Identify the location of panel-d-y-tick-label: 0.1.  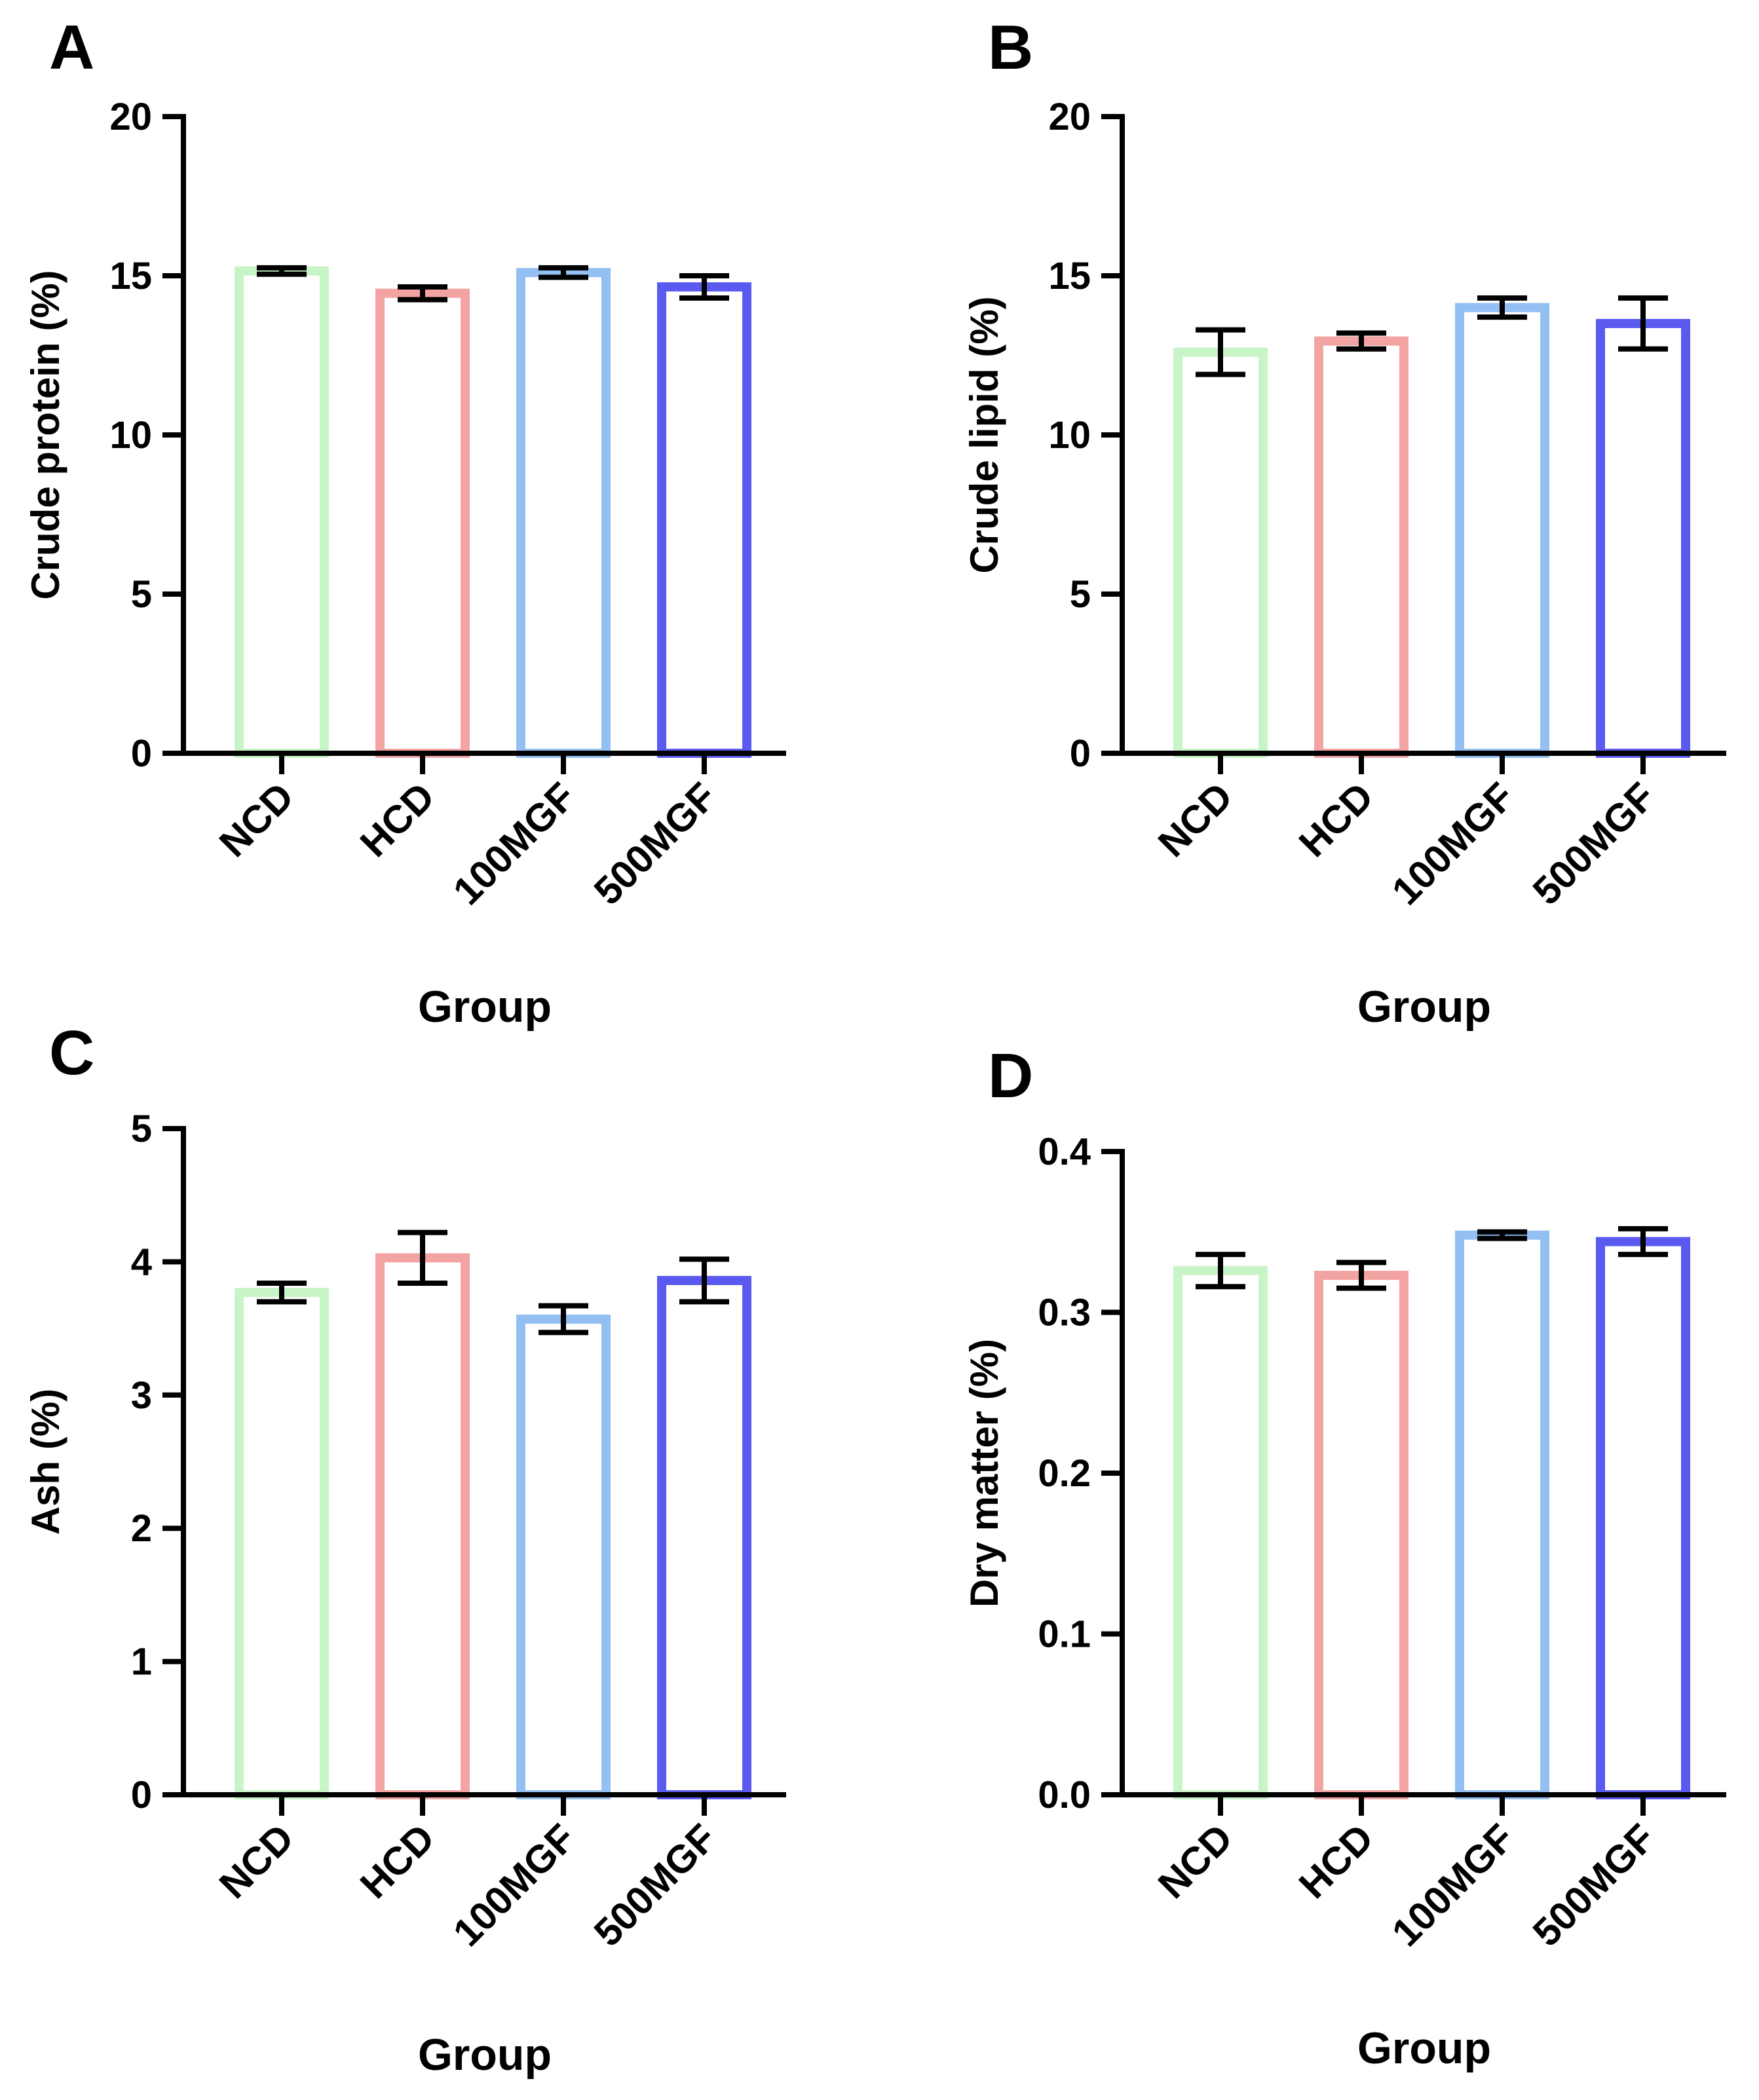
(1064, 1634).